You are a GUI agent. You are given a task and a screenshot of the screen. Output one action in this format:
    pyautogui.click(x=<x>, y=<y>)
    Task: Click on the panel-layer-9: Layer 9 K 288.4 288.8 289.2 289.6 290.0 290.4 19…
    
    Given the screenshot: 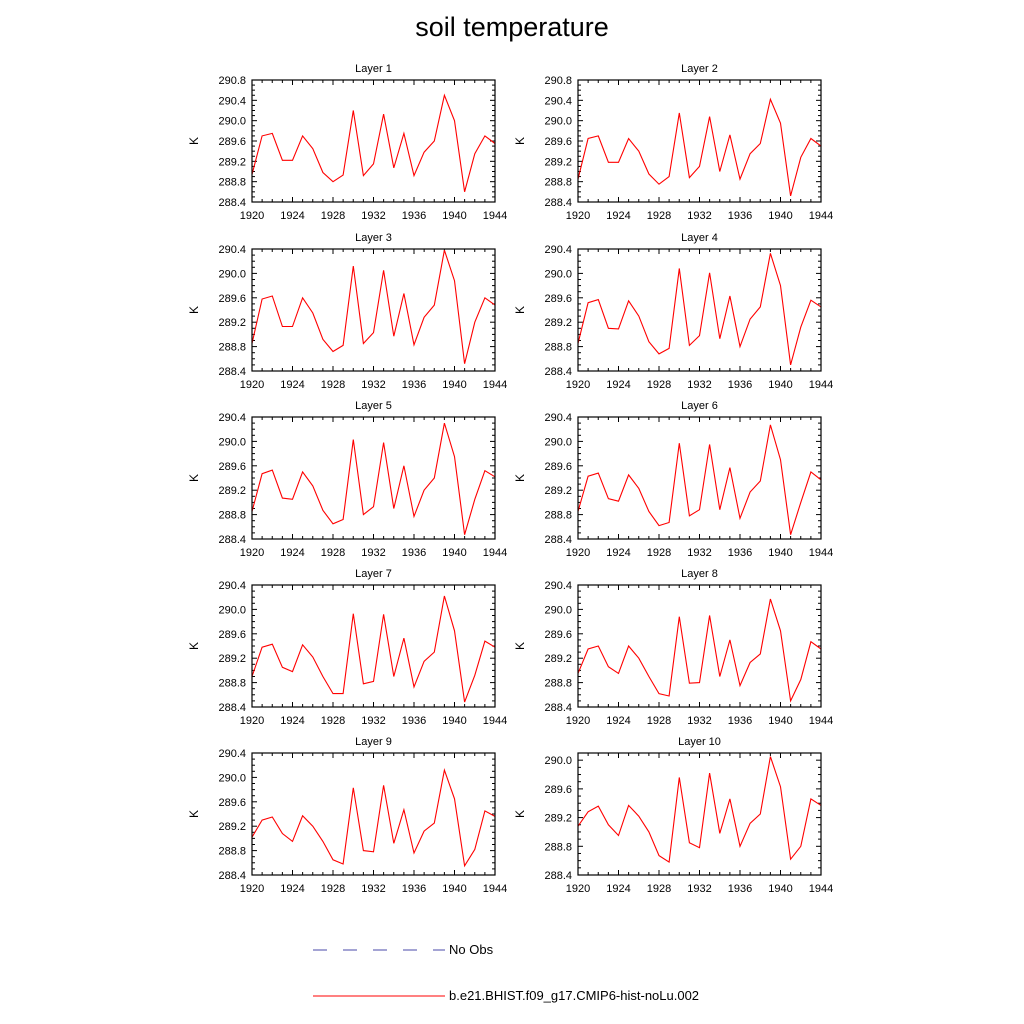 What is the action you would take?
    pyautogui.click(x=347, y=815)
    